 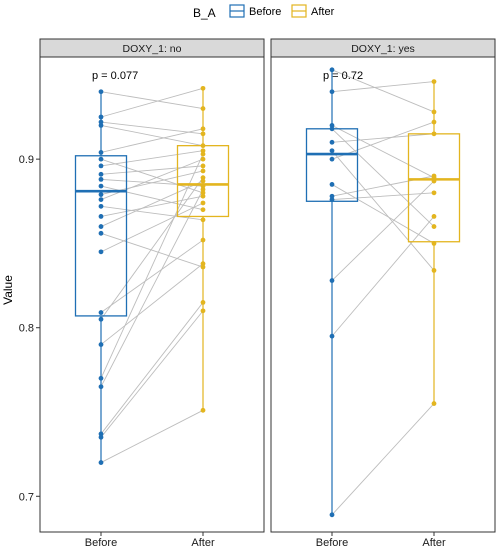 I want to click on y-tick-label: 0.8, so click(x=26, y=329).